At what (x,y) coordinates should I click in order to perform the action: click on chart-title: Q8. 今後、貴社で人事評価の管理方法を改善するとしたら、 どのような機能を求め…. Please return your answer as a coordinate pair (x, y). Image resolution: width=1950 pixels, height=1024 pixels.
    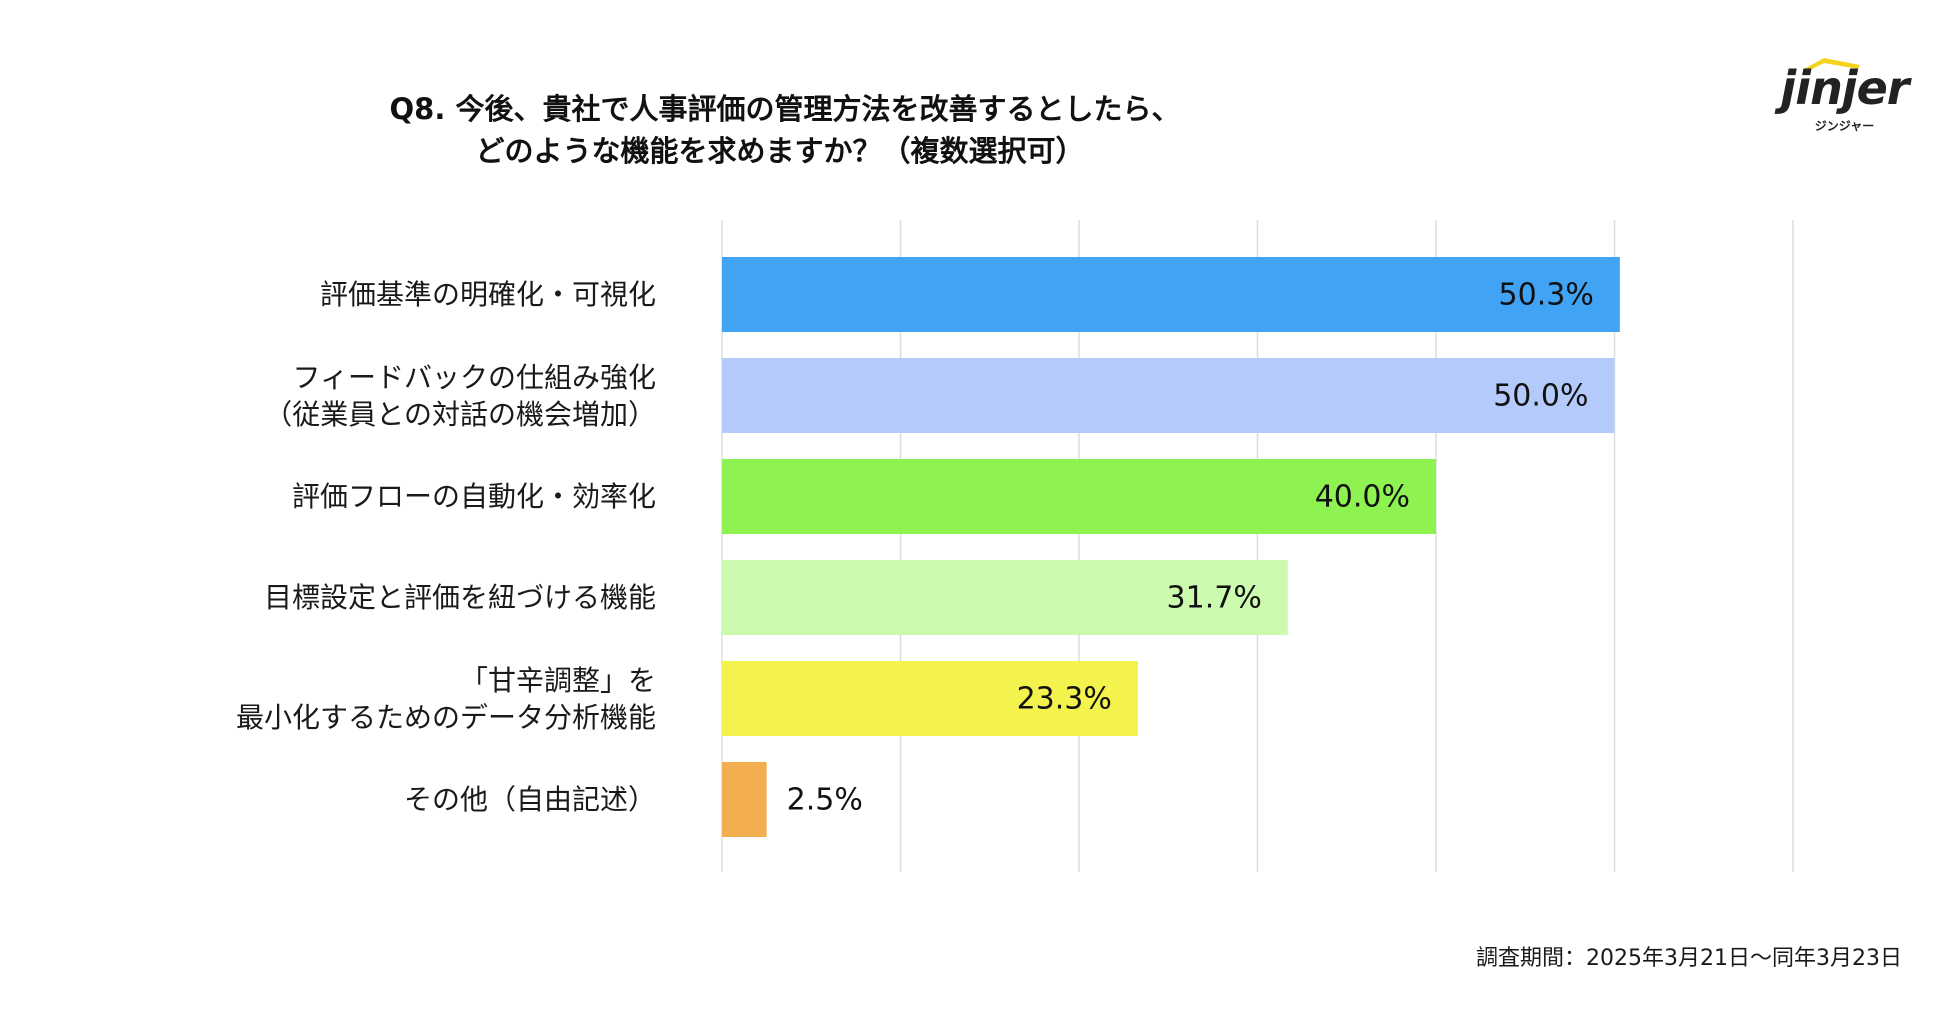
    Looking at the image, I should click on (975, 130).